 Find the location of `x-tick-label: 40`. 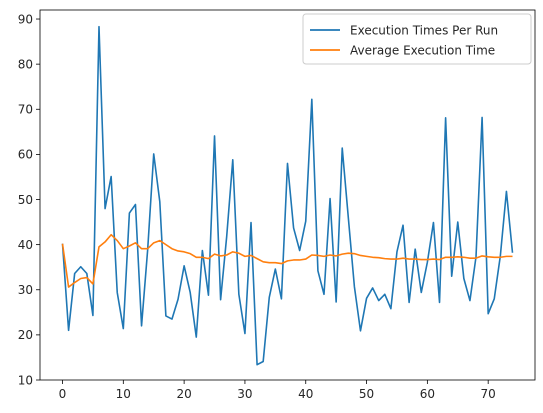

x-tick-label: 40 is located at coordinates (305, 394).